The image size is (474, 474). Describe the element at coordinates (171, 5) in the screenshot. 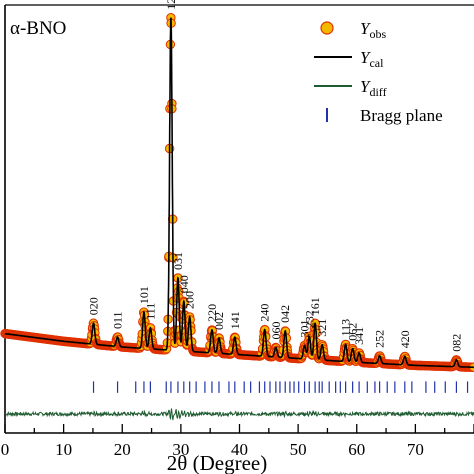

I see `peak-label: 121` at that location.